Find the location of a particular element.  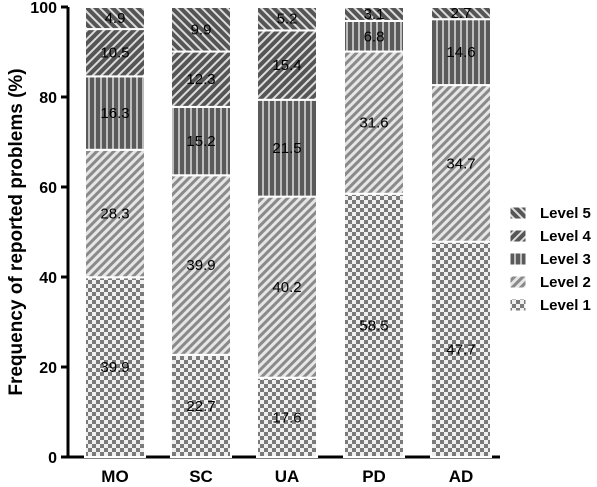

x-tick-label: UA is located at coordinates (287, 476).